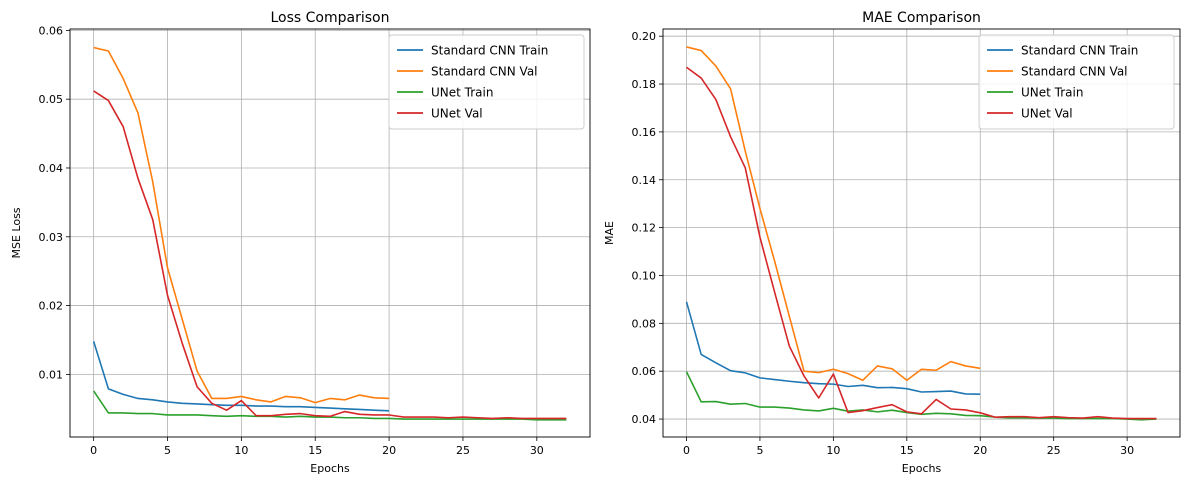 Image resolution: width=1189 pixels, height=490 pixels. I want to click on loss-legend-box, so click(486, 82).